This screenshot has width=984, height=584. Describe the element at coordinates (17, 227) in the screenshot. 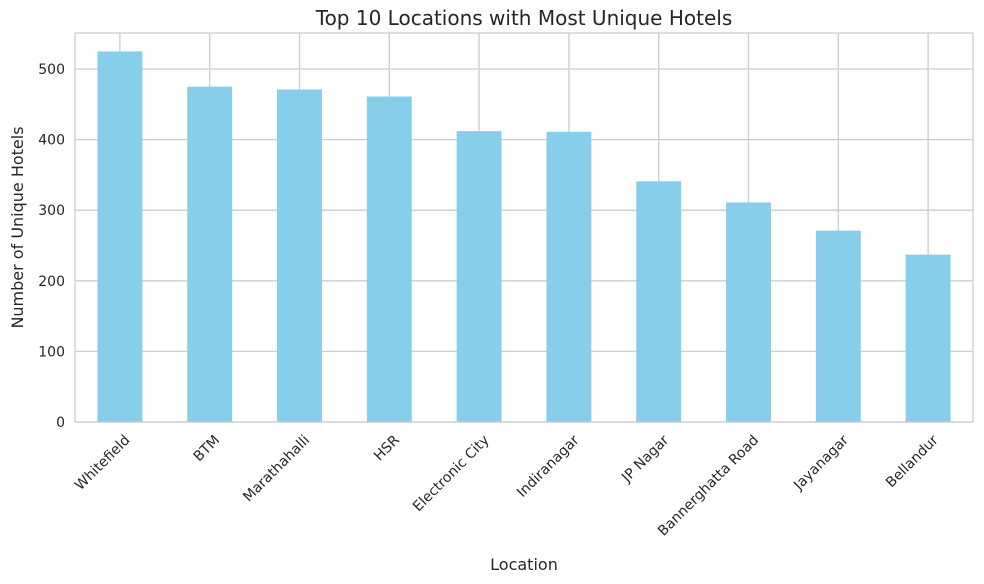

I see `y-axis-label: Number of Unique Hotels` at that location.